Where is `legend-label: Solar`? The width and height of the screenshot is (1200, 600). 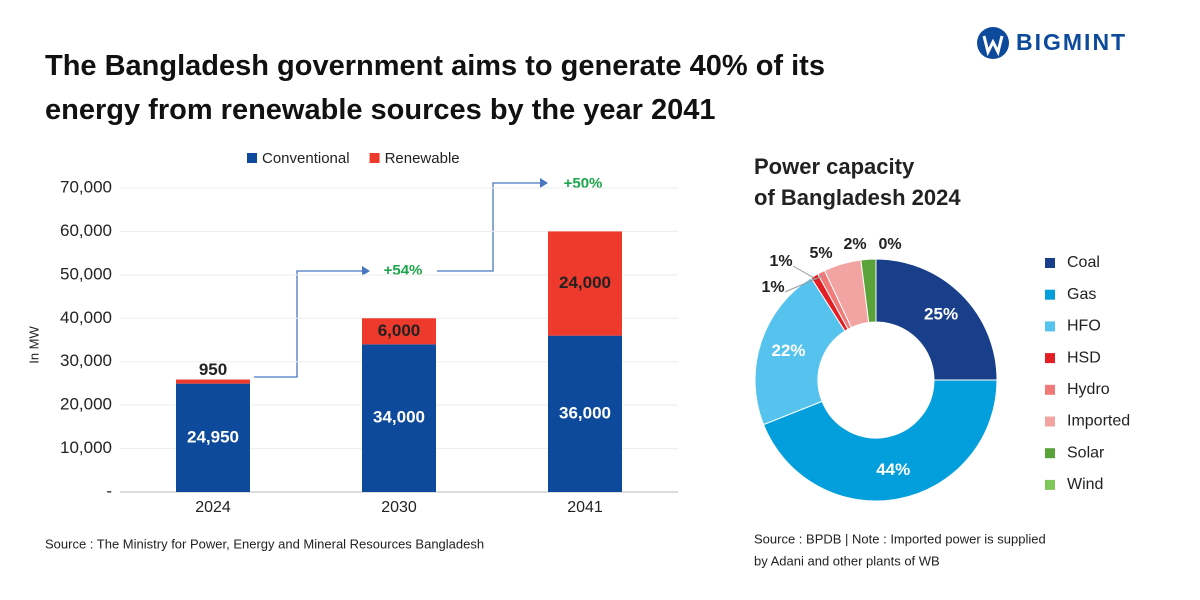
legend-label: Solar is located at coordinates (1086, 452).